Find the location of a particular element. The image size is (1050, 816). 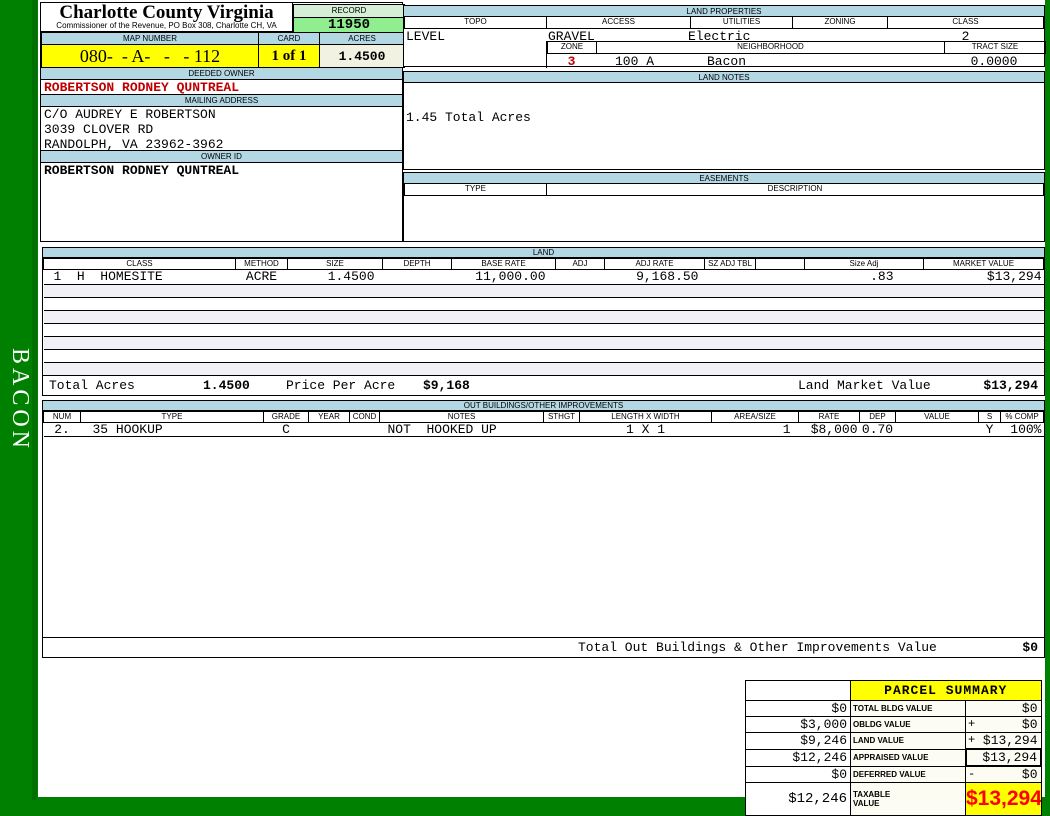

parcel-summary-row: $0 DEFERRED VALUE - $0 is located at coordinates (893, 774).